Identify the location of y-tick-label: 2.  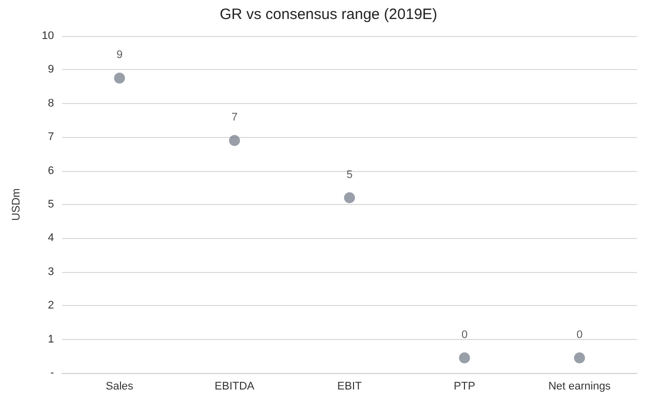
(51, 306).